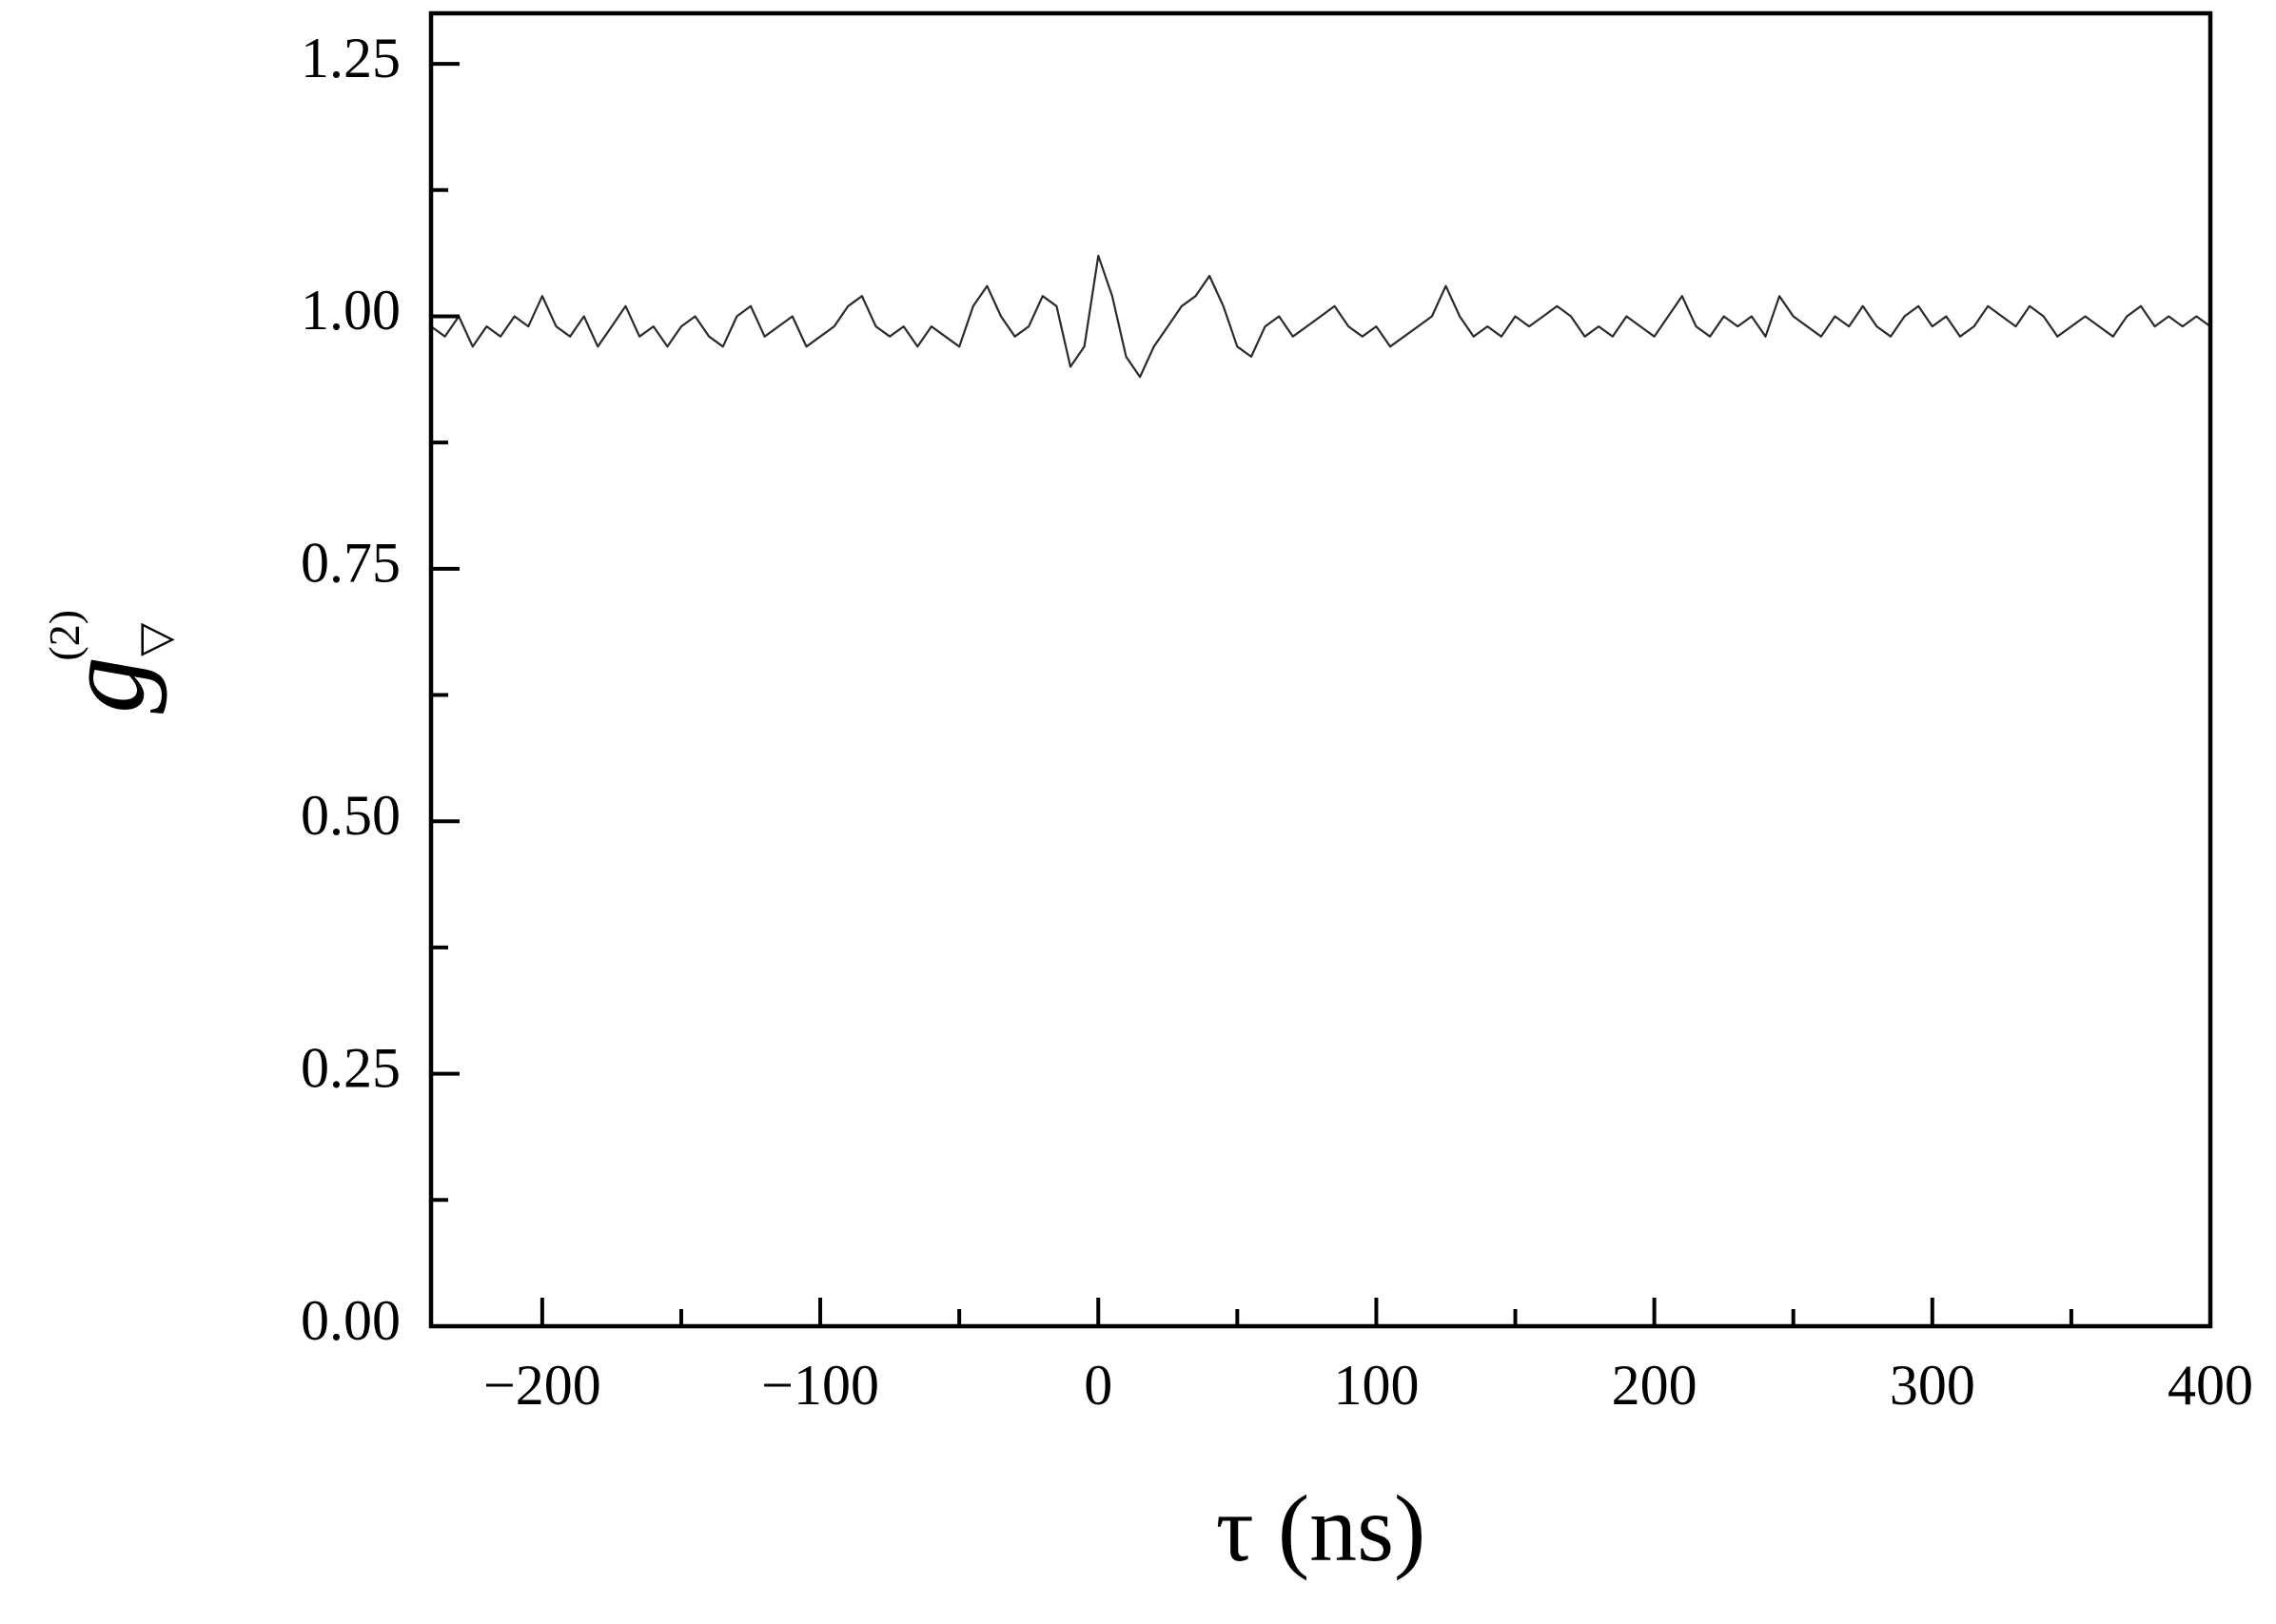  What do you see at coordinates (542, 1385) in the screenshot?
I see `x-tick-label: −200` at bounding box center [542, 1385].